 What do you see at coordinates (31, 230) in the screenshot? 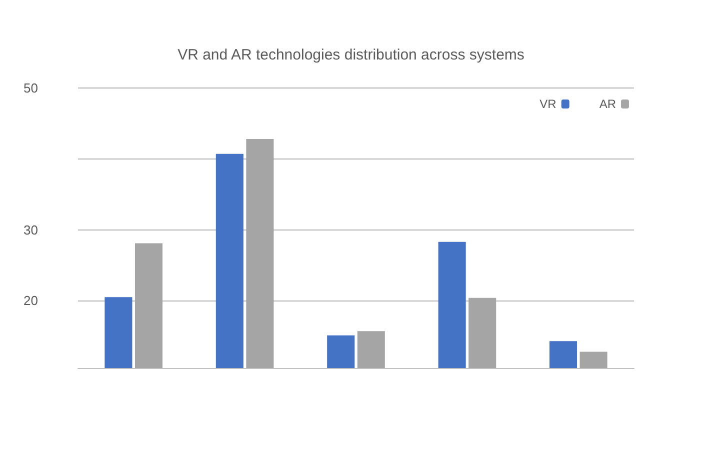
I see `y-tick-label: 30` at bounding box center [31, 230].